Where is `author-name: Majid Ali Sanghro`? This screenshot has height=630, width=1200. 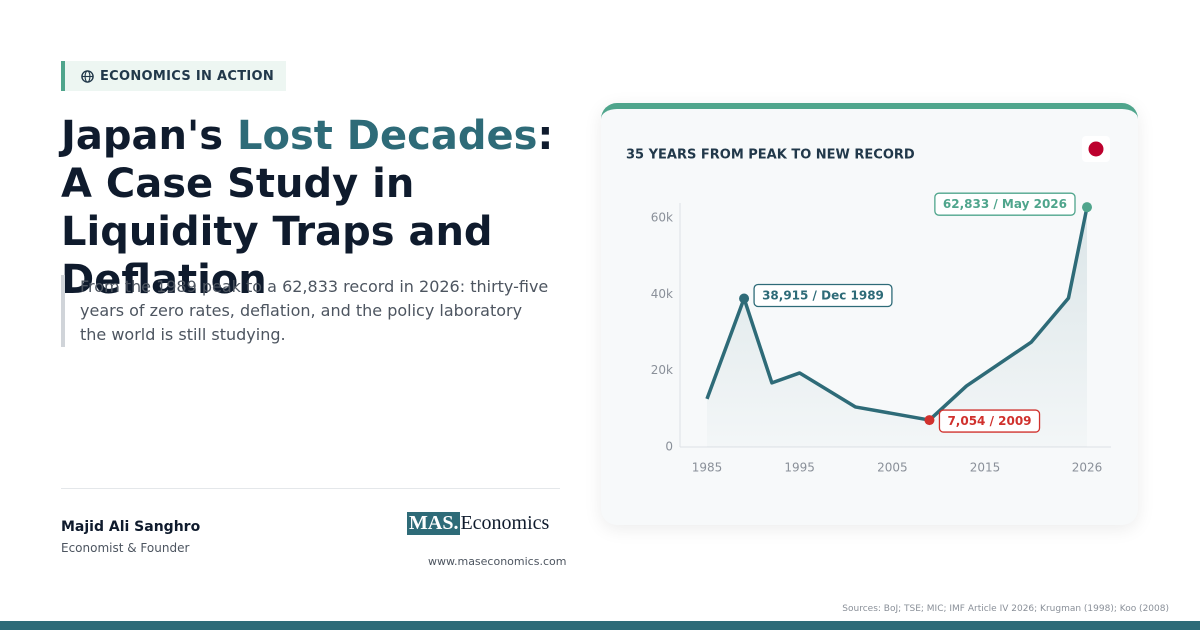 author-name: Majid Ali Sanghro is located at coordinates (131, 527).